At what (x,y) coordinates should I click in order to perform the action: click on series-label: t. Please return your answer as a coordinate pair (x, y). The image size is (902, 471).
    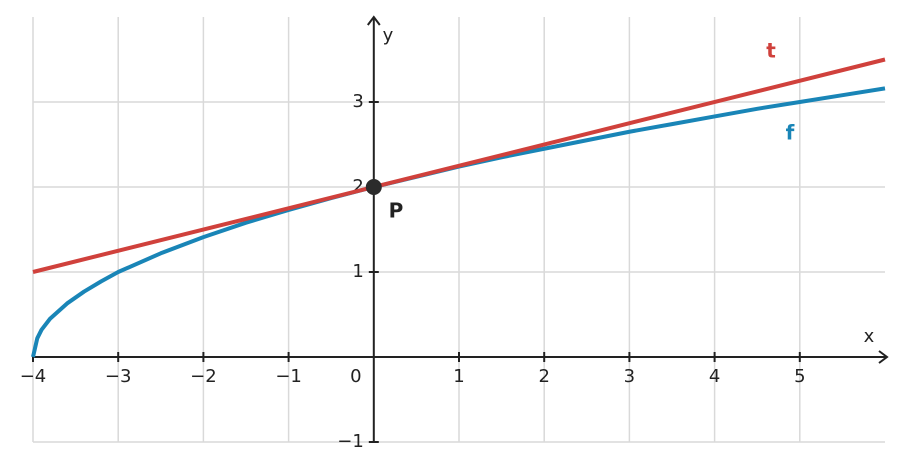
    Looking at the image, I should click on (771, 51).